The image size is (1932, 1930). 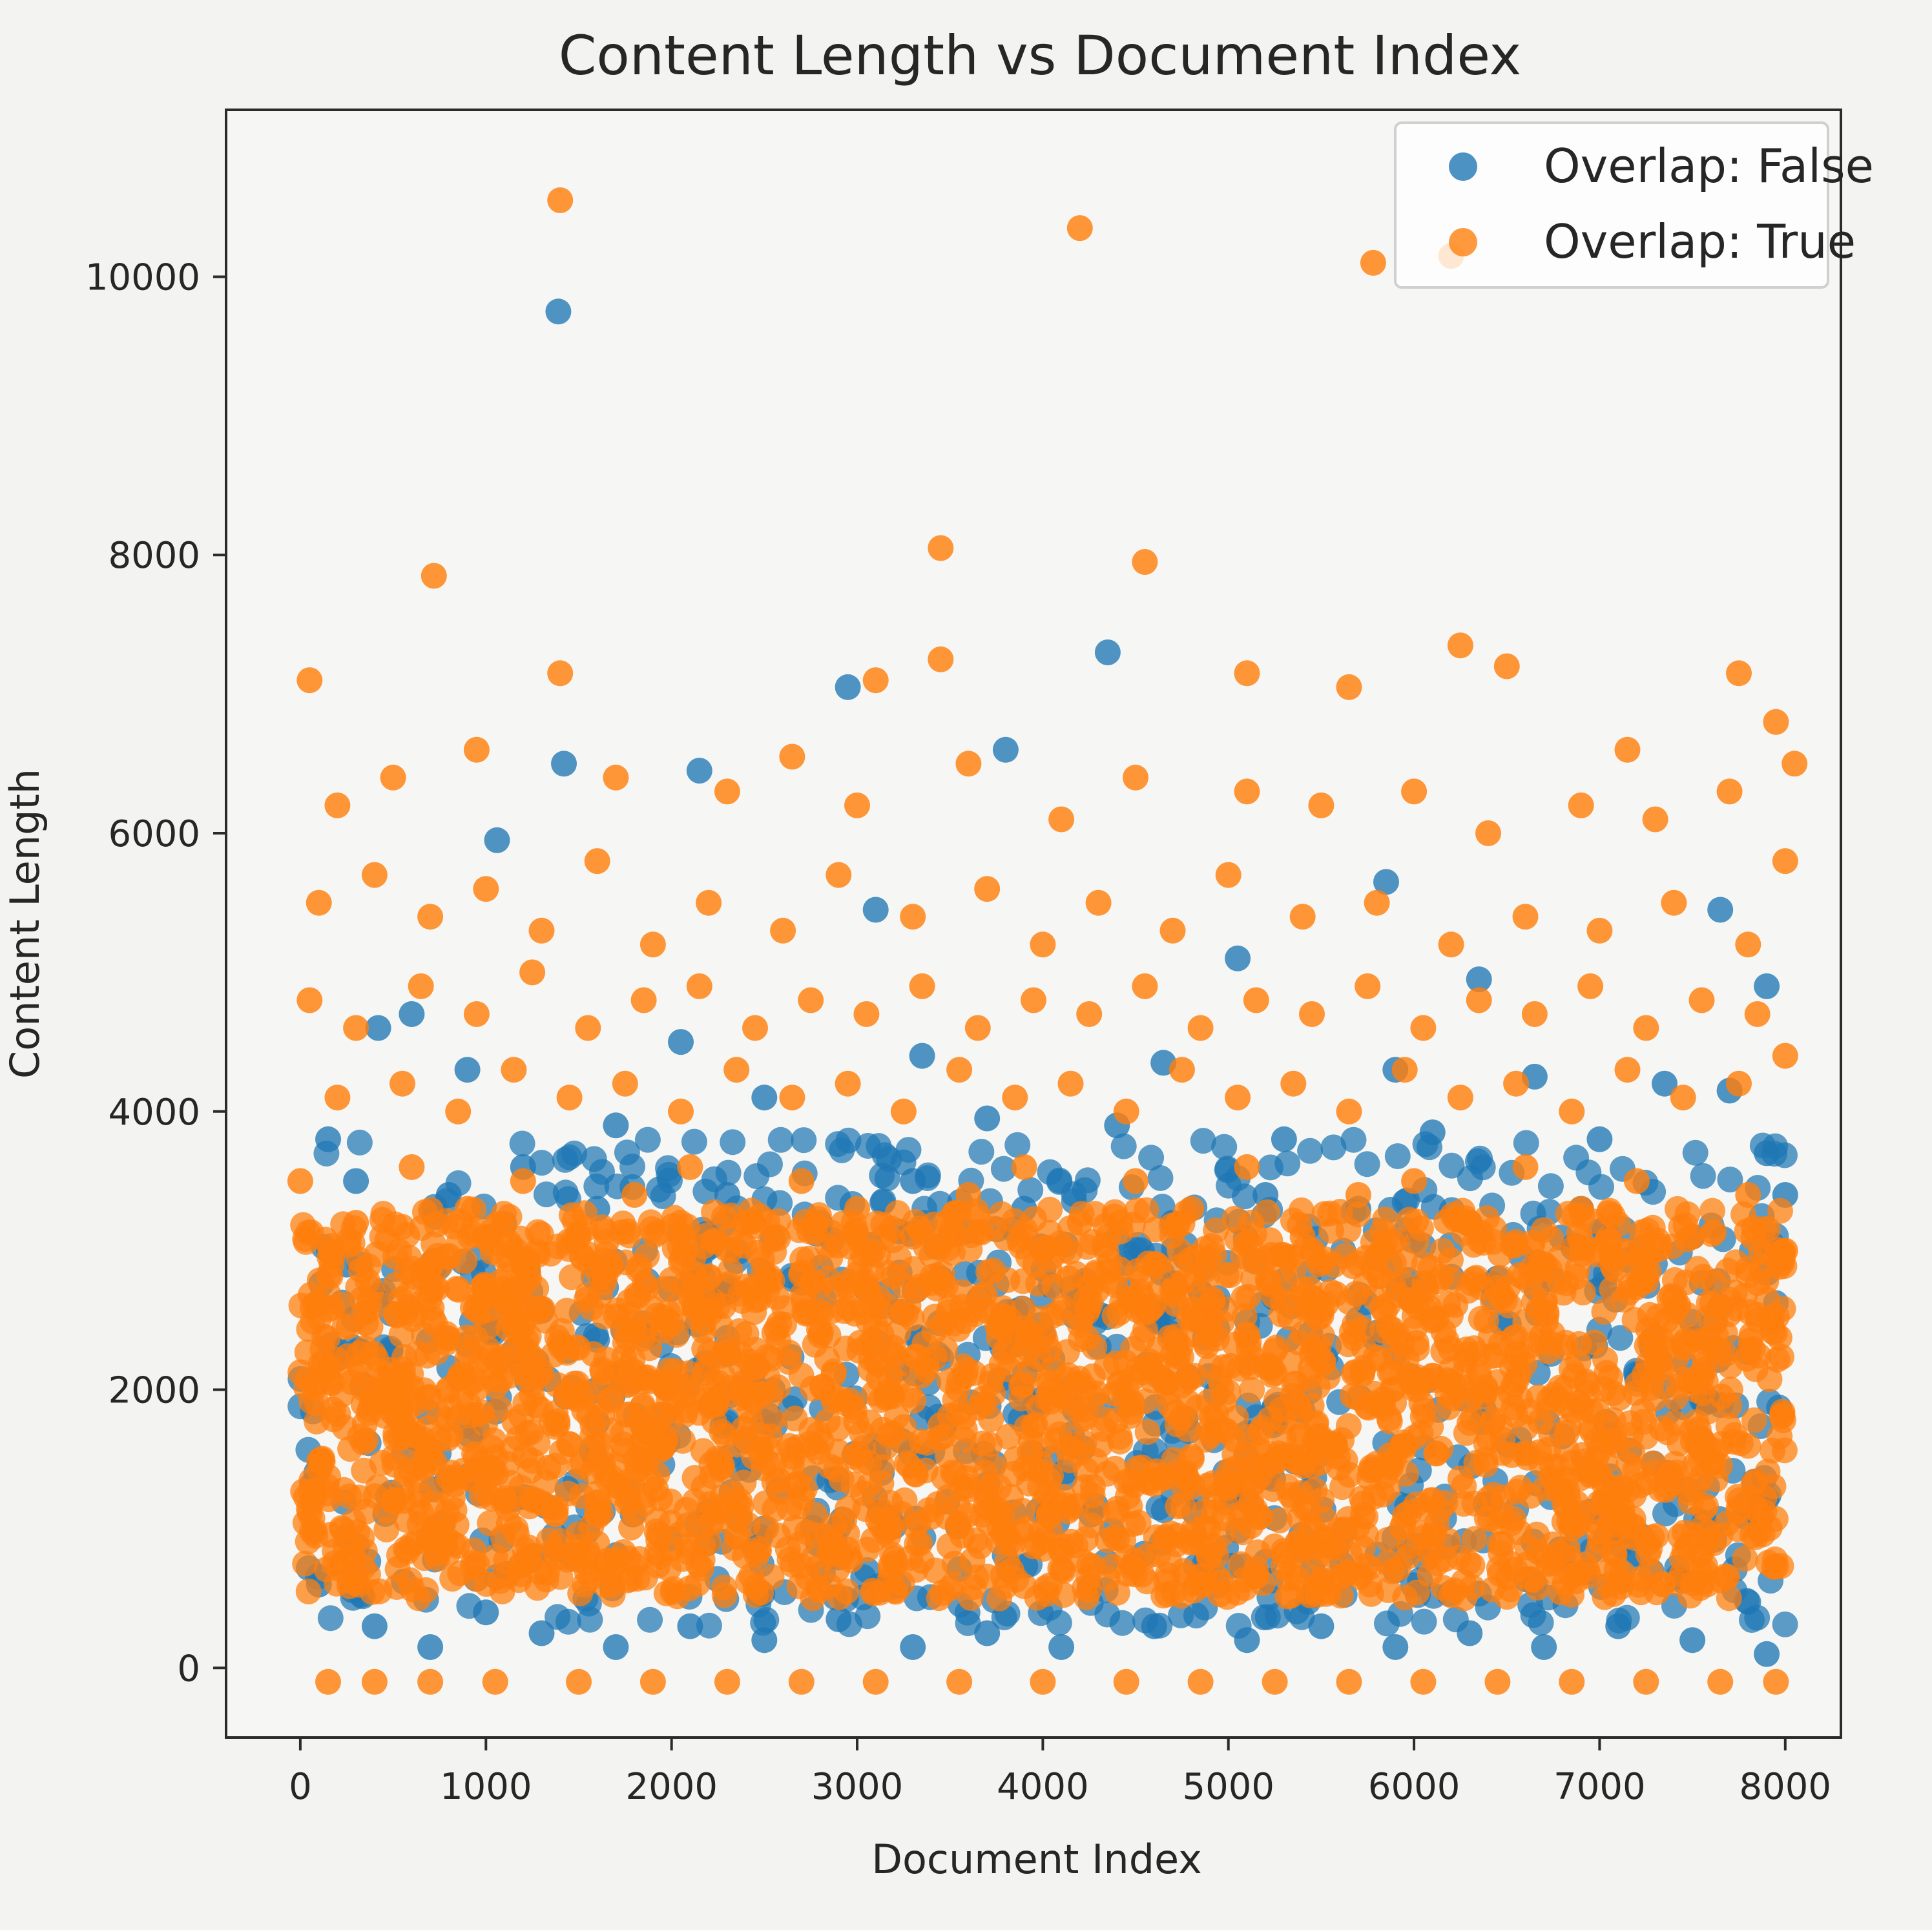 What do you see at coordinates (154, 556) in the screenshot?
I see `y-tick-label-4: 8000` at bounding box center [154, 556].